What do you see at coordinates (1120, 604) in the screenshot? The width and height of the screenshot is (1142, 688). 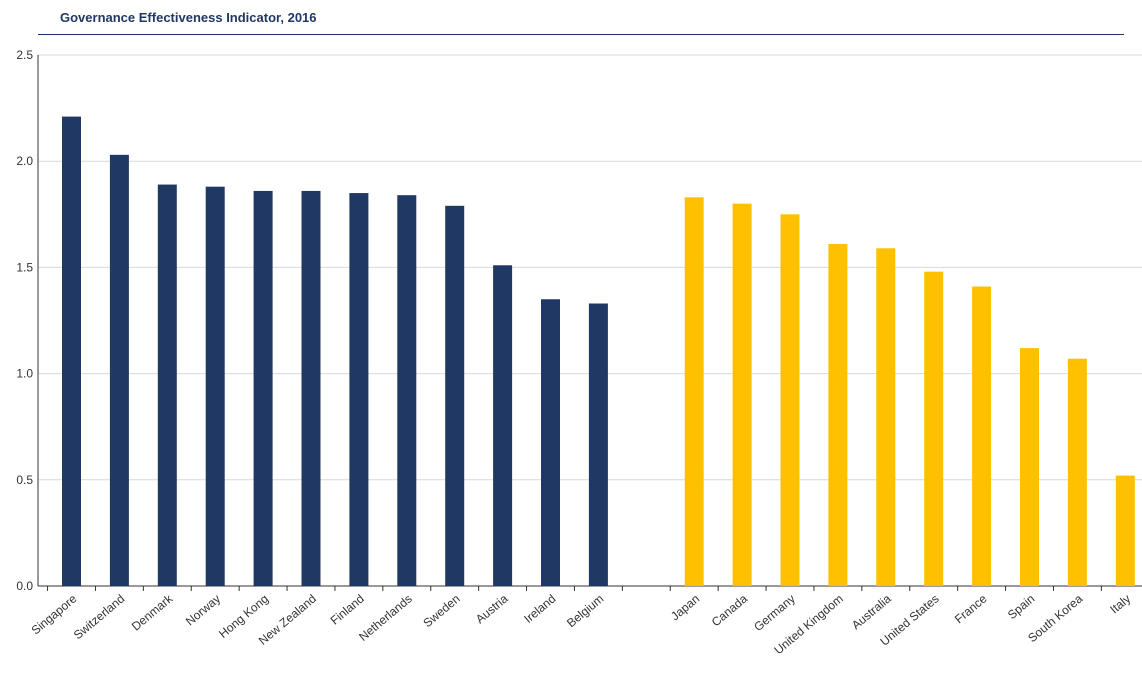 I see `x-tick-label: Italy` at bounding box center [1120, 604].